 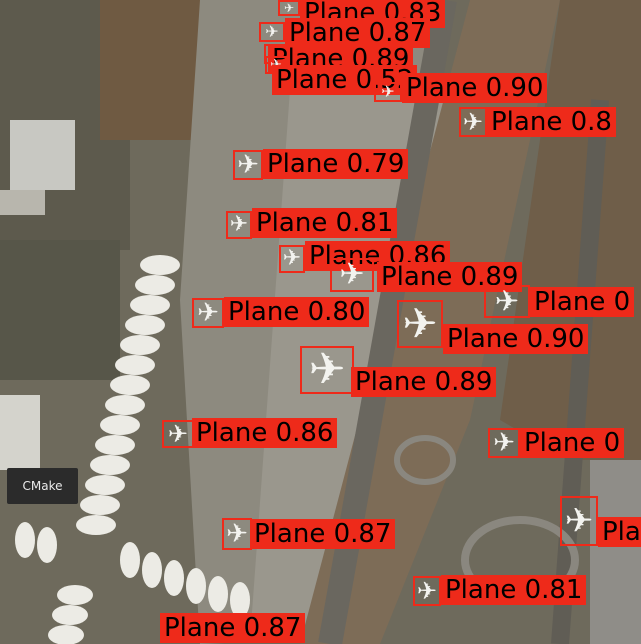 I want to click on detection-label: Plane 0.52, so click(x=345, y=80).